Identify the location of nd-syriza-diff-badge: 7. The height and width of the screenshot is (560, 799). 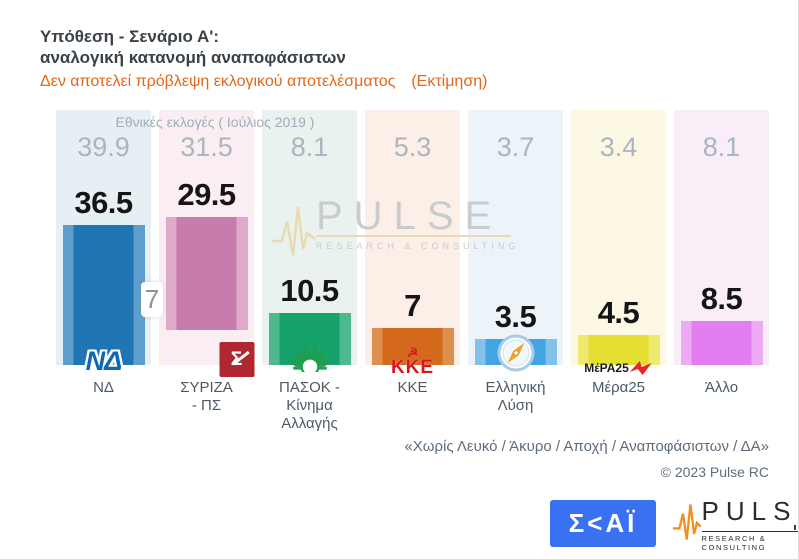
(152, 299).